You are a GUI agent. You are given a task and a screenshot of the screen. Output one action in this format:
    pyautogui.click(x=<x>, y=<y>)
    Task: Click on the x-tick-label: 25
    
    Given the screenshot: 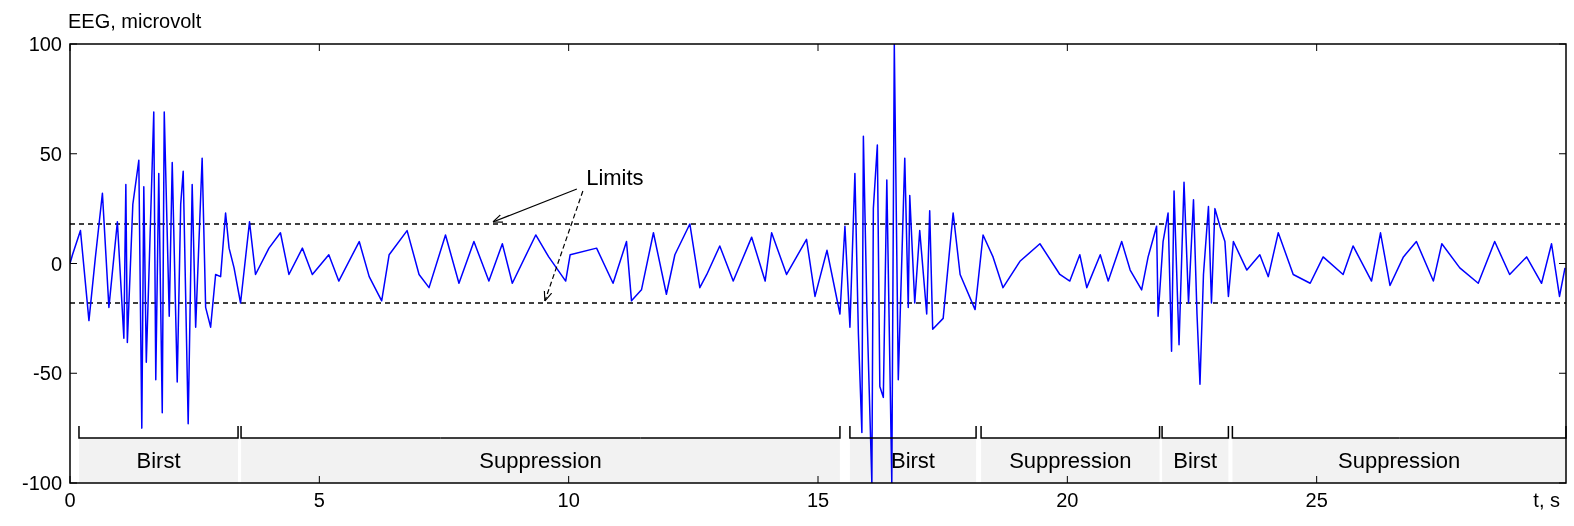 What is the action you would take?
    pyautogui.click(x=1316, y=500)
    